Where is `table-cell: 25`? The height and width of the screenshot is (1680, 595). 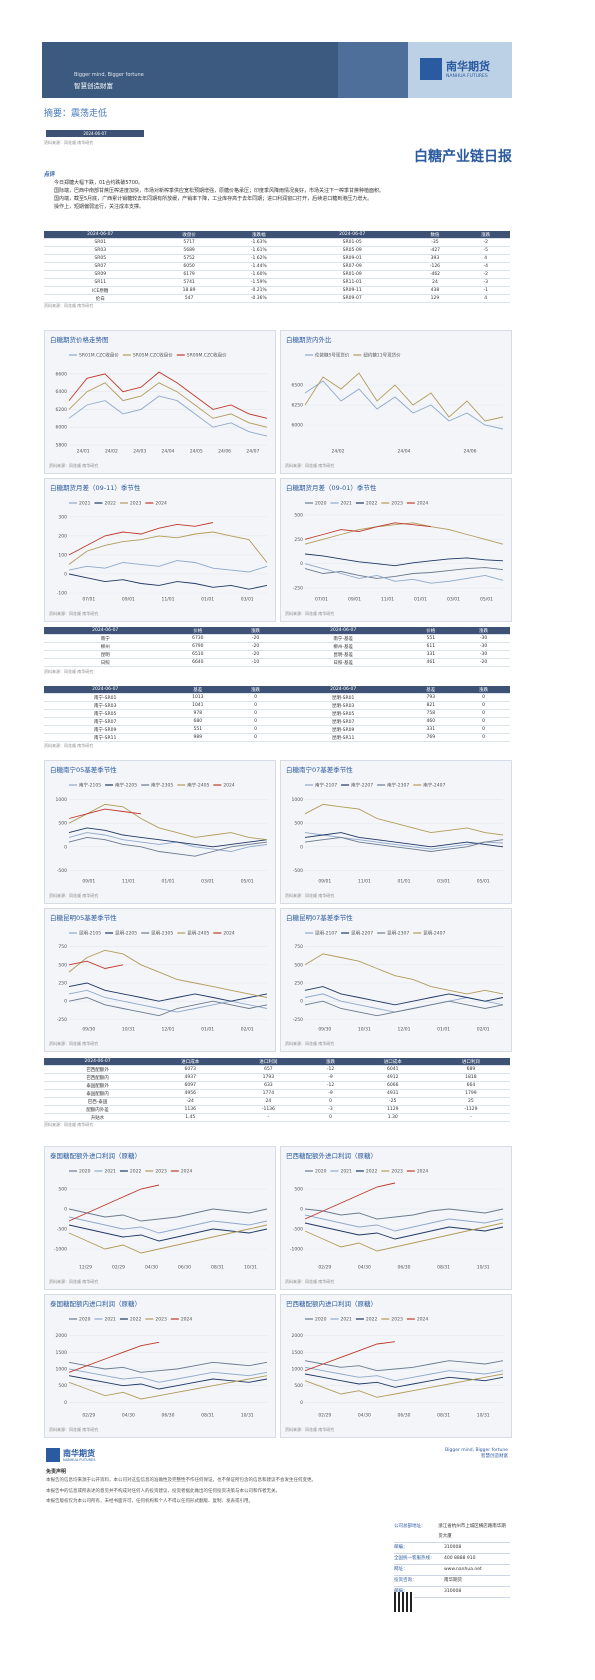
table-cell: 25 is located at coordinates (470, 1101).